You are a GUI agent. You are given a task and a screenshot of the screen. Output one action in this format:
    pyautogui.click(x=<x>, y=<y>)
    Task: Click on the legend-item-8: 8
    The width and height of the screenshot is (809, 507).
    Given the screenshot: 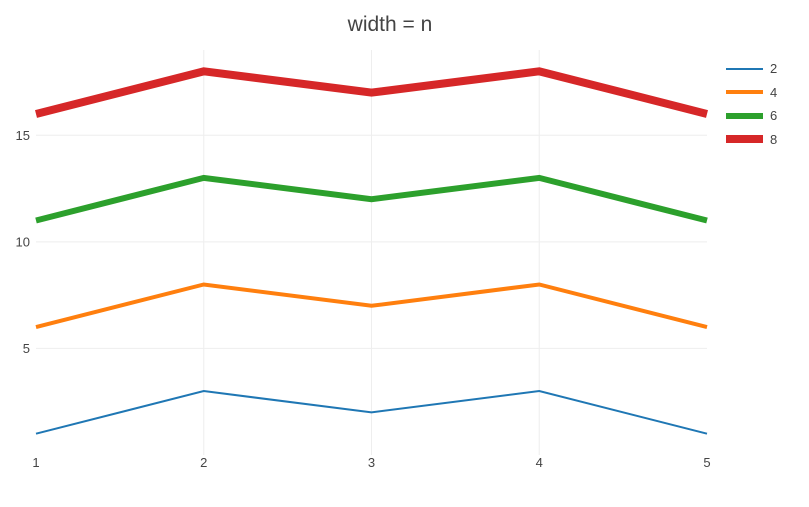 What is the action you would take?
    pyautogui.click(x=751, y=140)
    